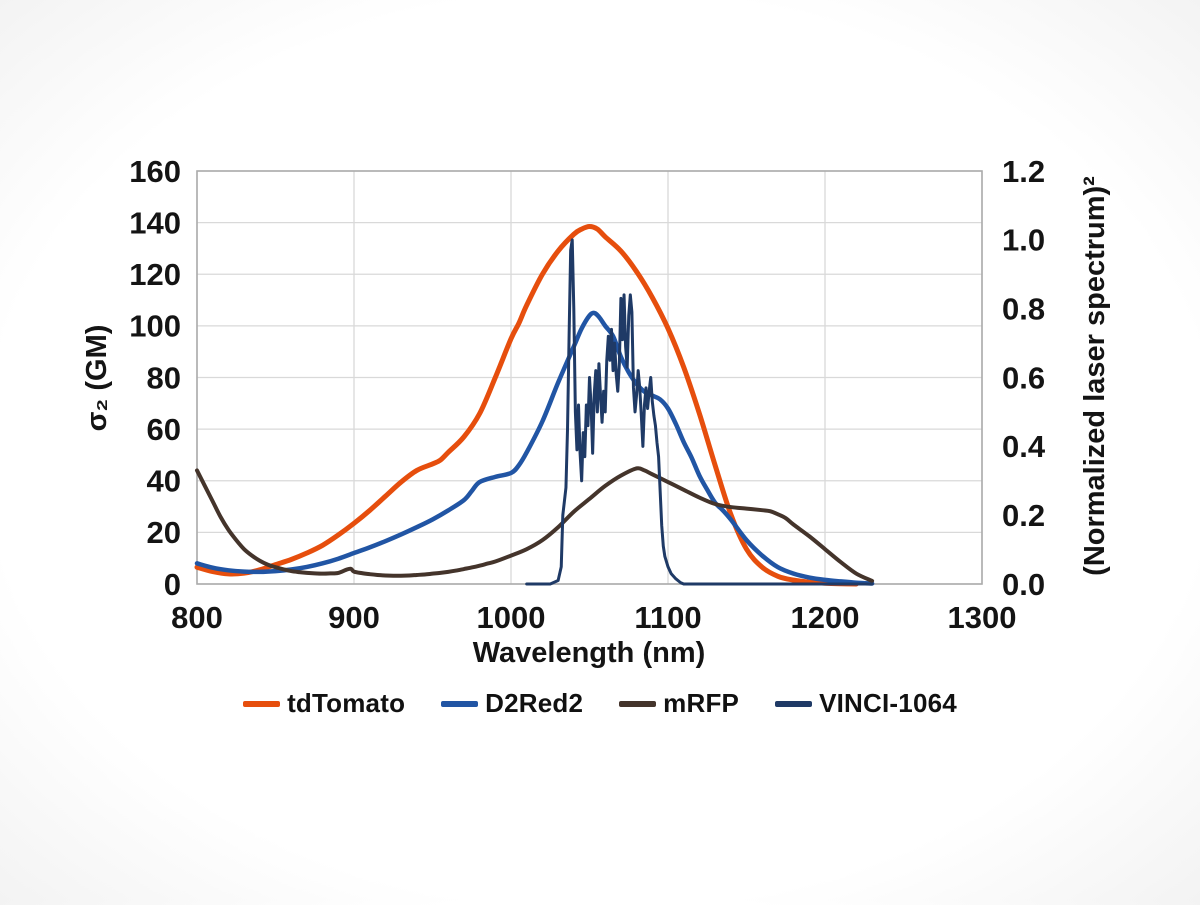 The width and height of the screenshot is (1200, 905). Describe the element at coordinates (638, 703) in the screenshot. I see `legend-swatch-mrfp` at that location.